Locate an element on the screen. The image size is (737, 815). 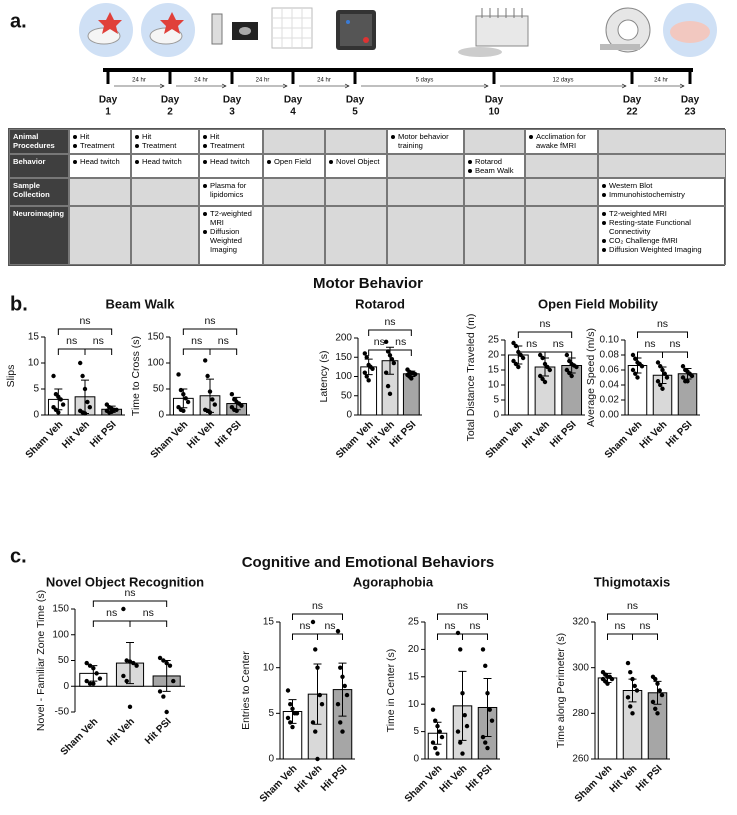
y-tick-label: 25 is located at coordinates (414, 622).